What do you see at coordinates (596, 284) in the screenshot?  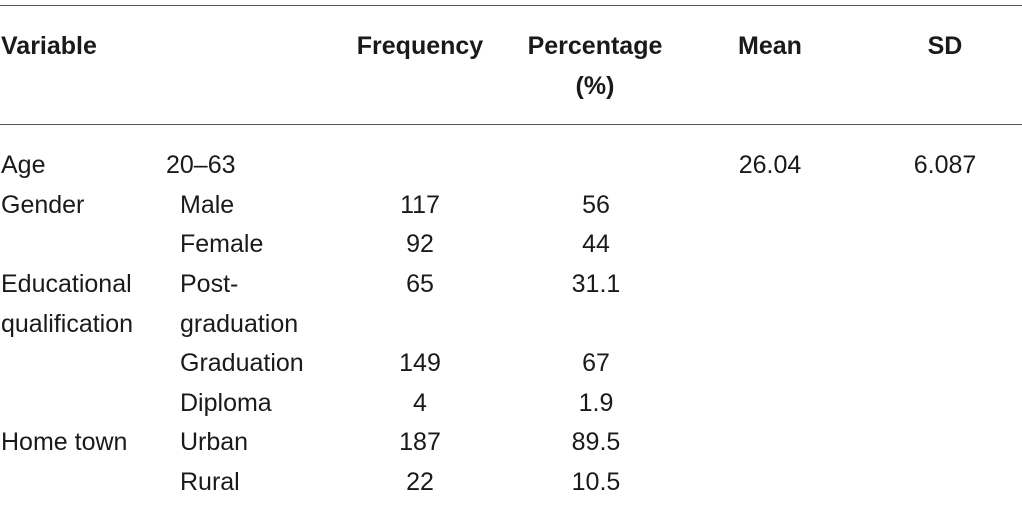 I see `cell-percentage: 31.1` at bounding box center [596, 284].